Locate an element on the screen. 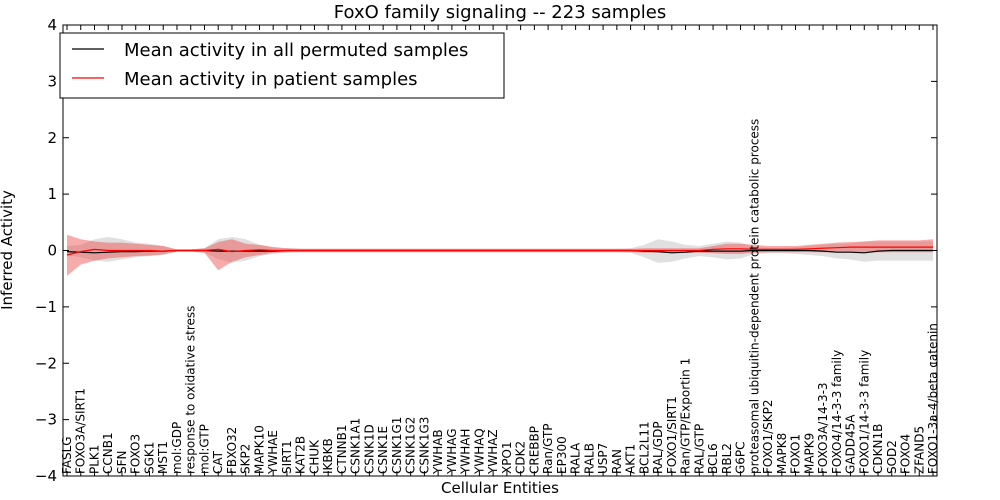 The width and height of the screenshot is (1000, 500). x-tick-label: FOXO3A/14-3-3 is located at coordinates (823, 428).